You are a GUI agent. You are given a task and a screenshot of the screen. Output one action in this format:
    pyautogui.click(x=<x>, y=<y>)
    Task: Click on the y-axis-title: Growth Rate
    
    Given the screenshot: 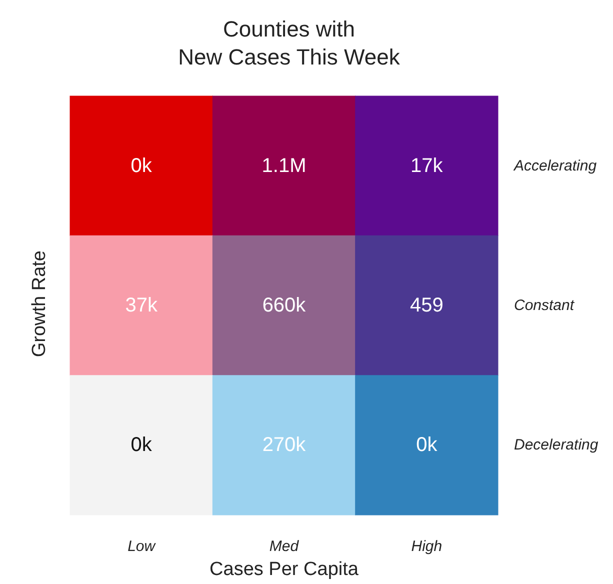 What is the action you would take?
    pyautogui.click(x=39, y=304)
    